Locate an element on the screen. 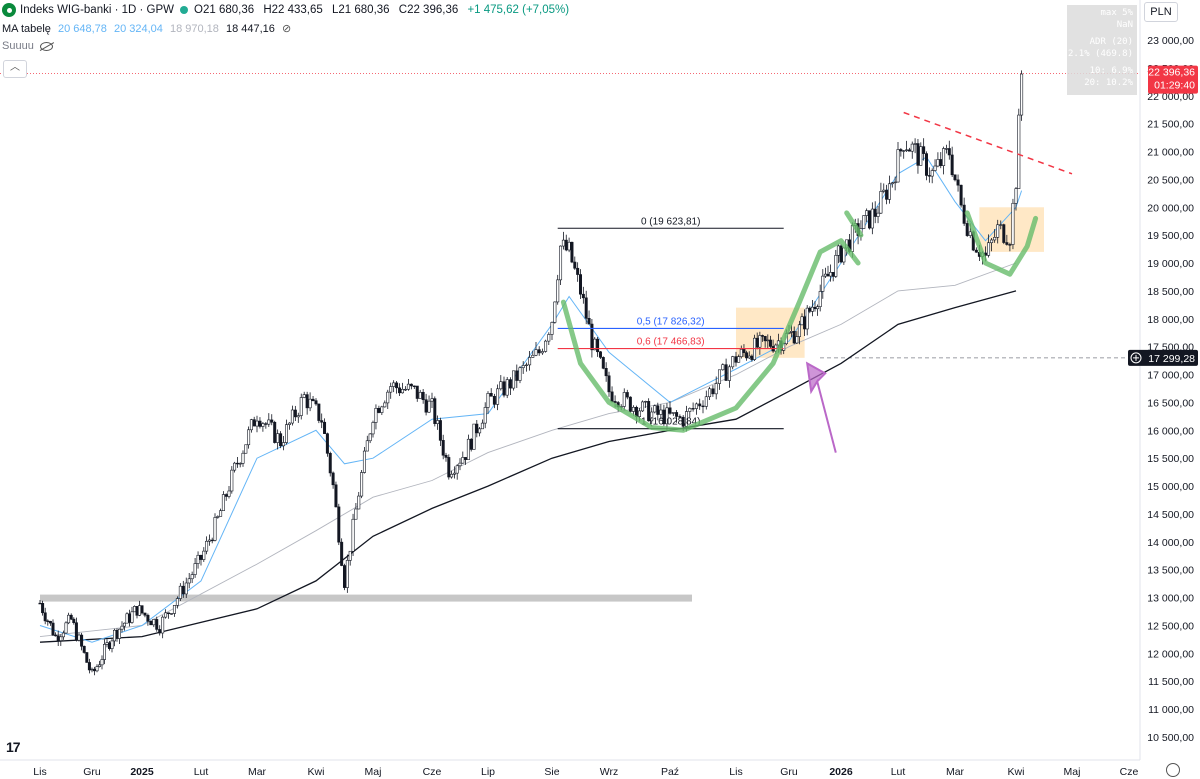 The height and width of the screenshot is (779, 1200). y-tick-label: 11 000,00 is located at coordinates (1171, 710).